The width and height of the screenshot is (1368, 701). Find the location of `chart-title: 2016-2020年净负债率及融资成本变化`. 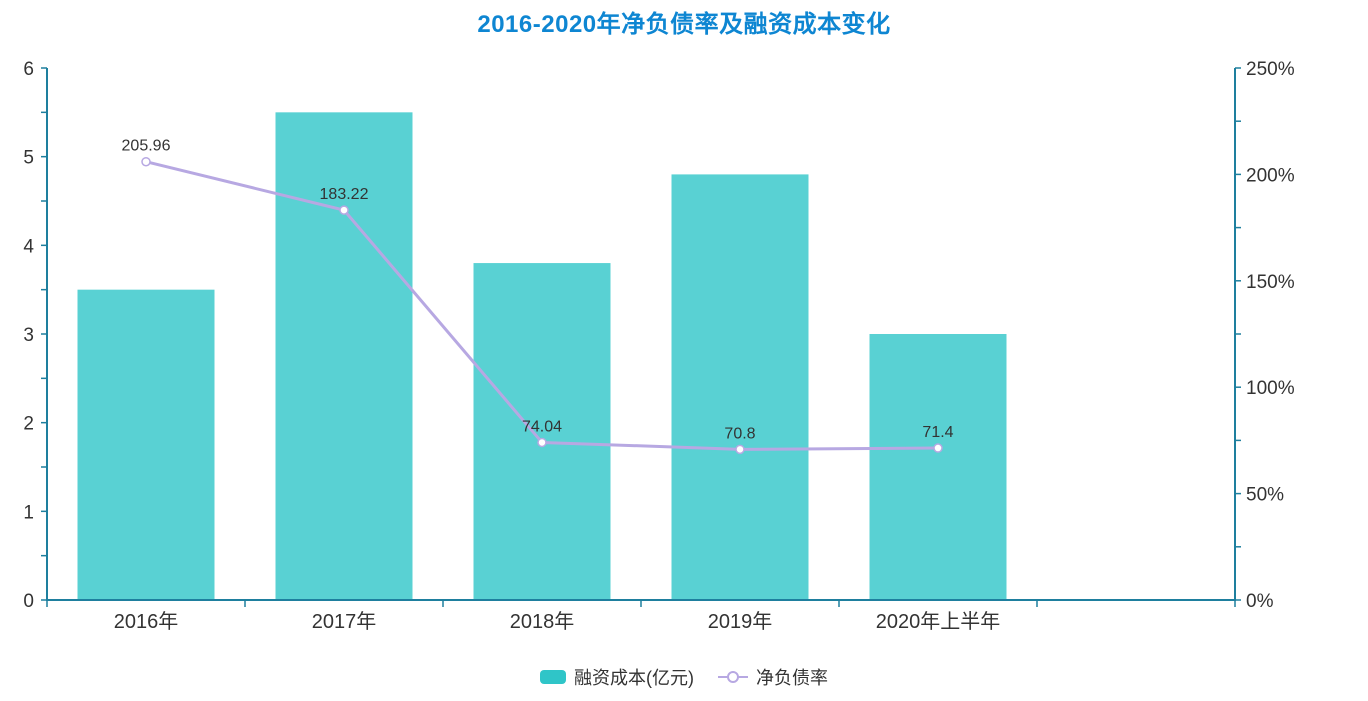

chart-title: 2016-2020年净负债率及融资成本变化 is located at coordinates (684, 24).